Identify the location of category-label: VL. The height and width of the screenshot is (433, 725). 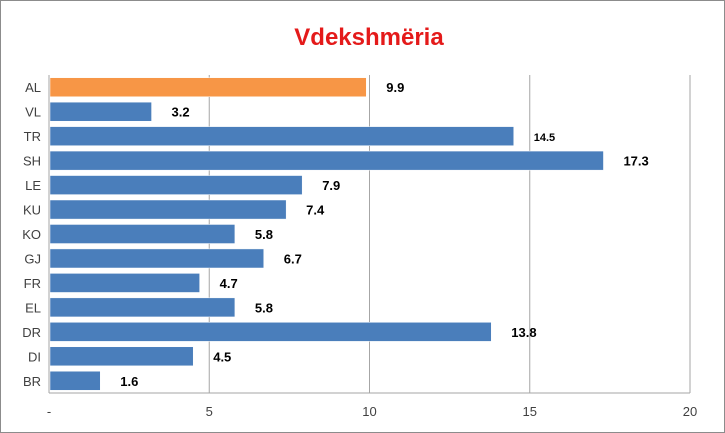
(33, 112).